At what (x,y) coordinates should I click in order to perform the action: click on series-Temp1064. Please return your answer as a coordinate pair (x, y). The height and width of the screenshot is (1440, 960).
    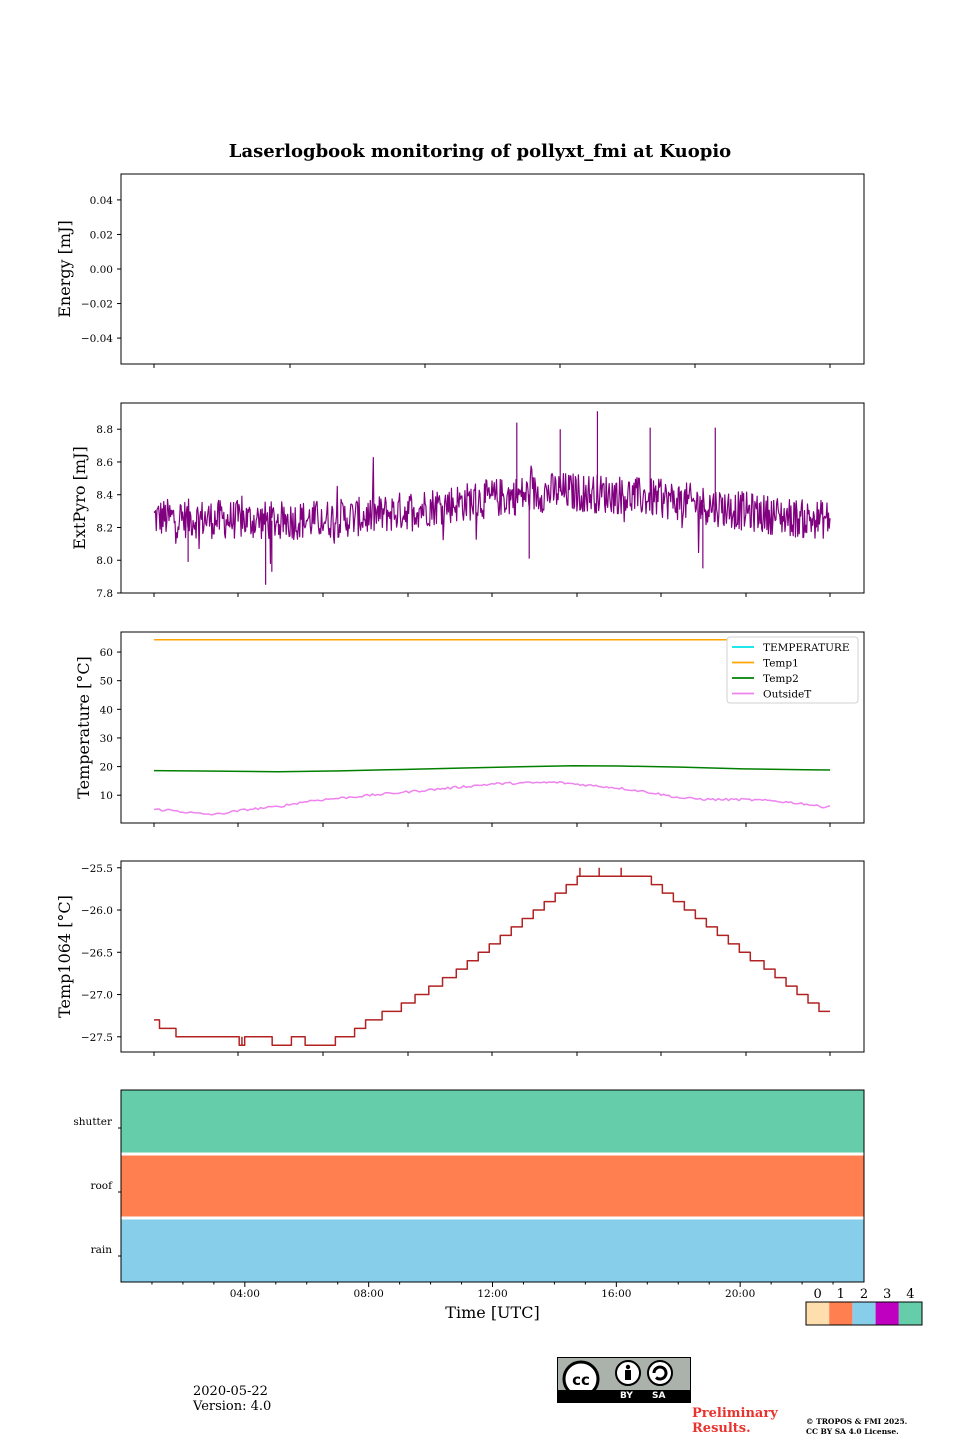
    Looking at the image, I should click on (492, 956).